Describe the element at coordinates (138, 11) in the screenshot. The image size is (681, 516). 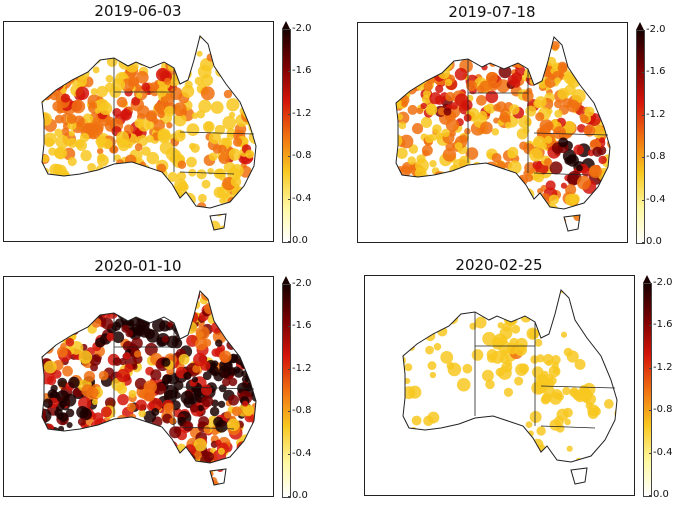
I see `panel-title: 2019-06-03` at that location.